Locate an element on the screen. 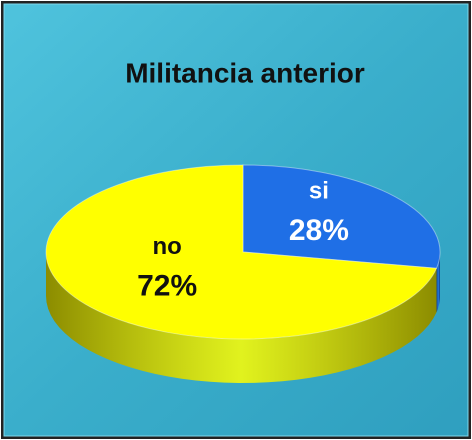  value-label: 28% is located at coordinates (319, 230).